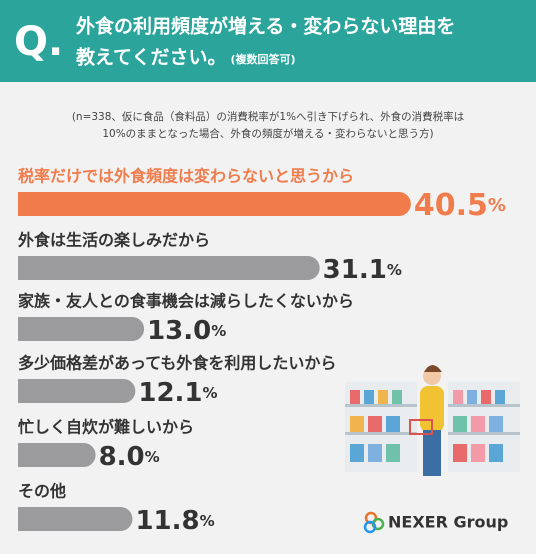 This screenshot has height=558, width=536. I want to click on value-label: 8.0%, so click(129, 457).